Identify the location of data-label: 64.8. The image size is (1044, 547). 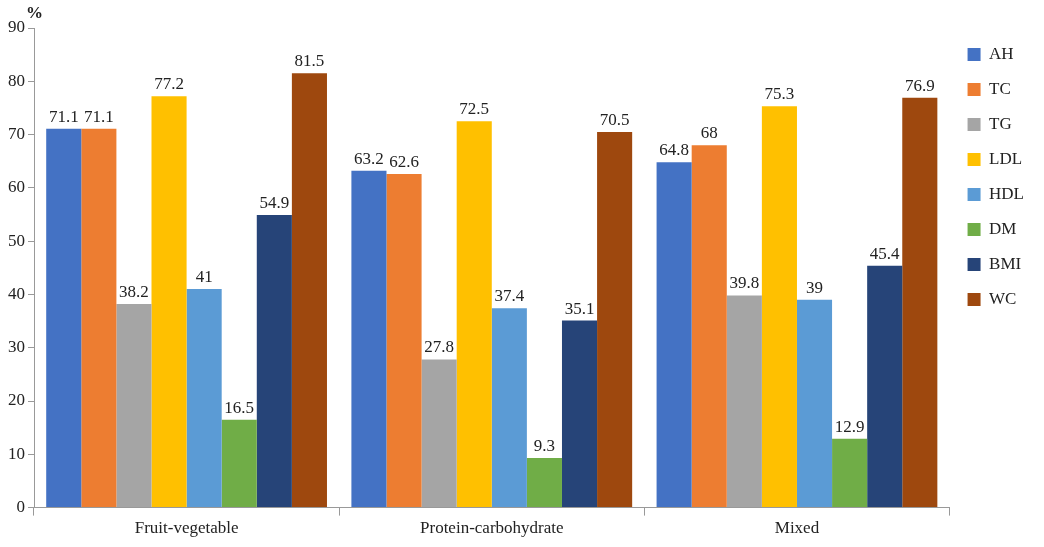
(674, 150).